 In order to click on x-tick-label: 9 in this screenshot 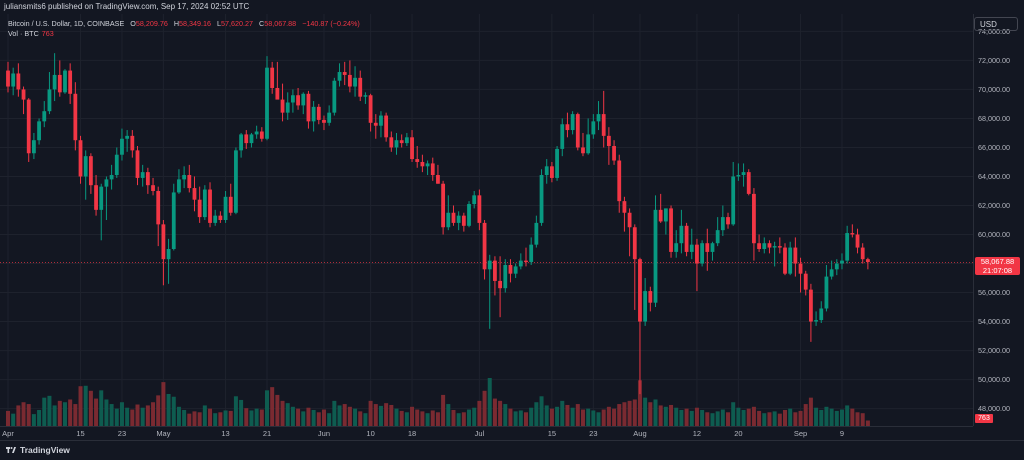, I will do `click(842, 433)`.